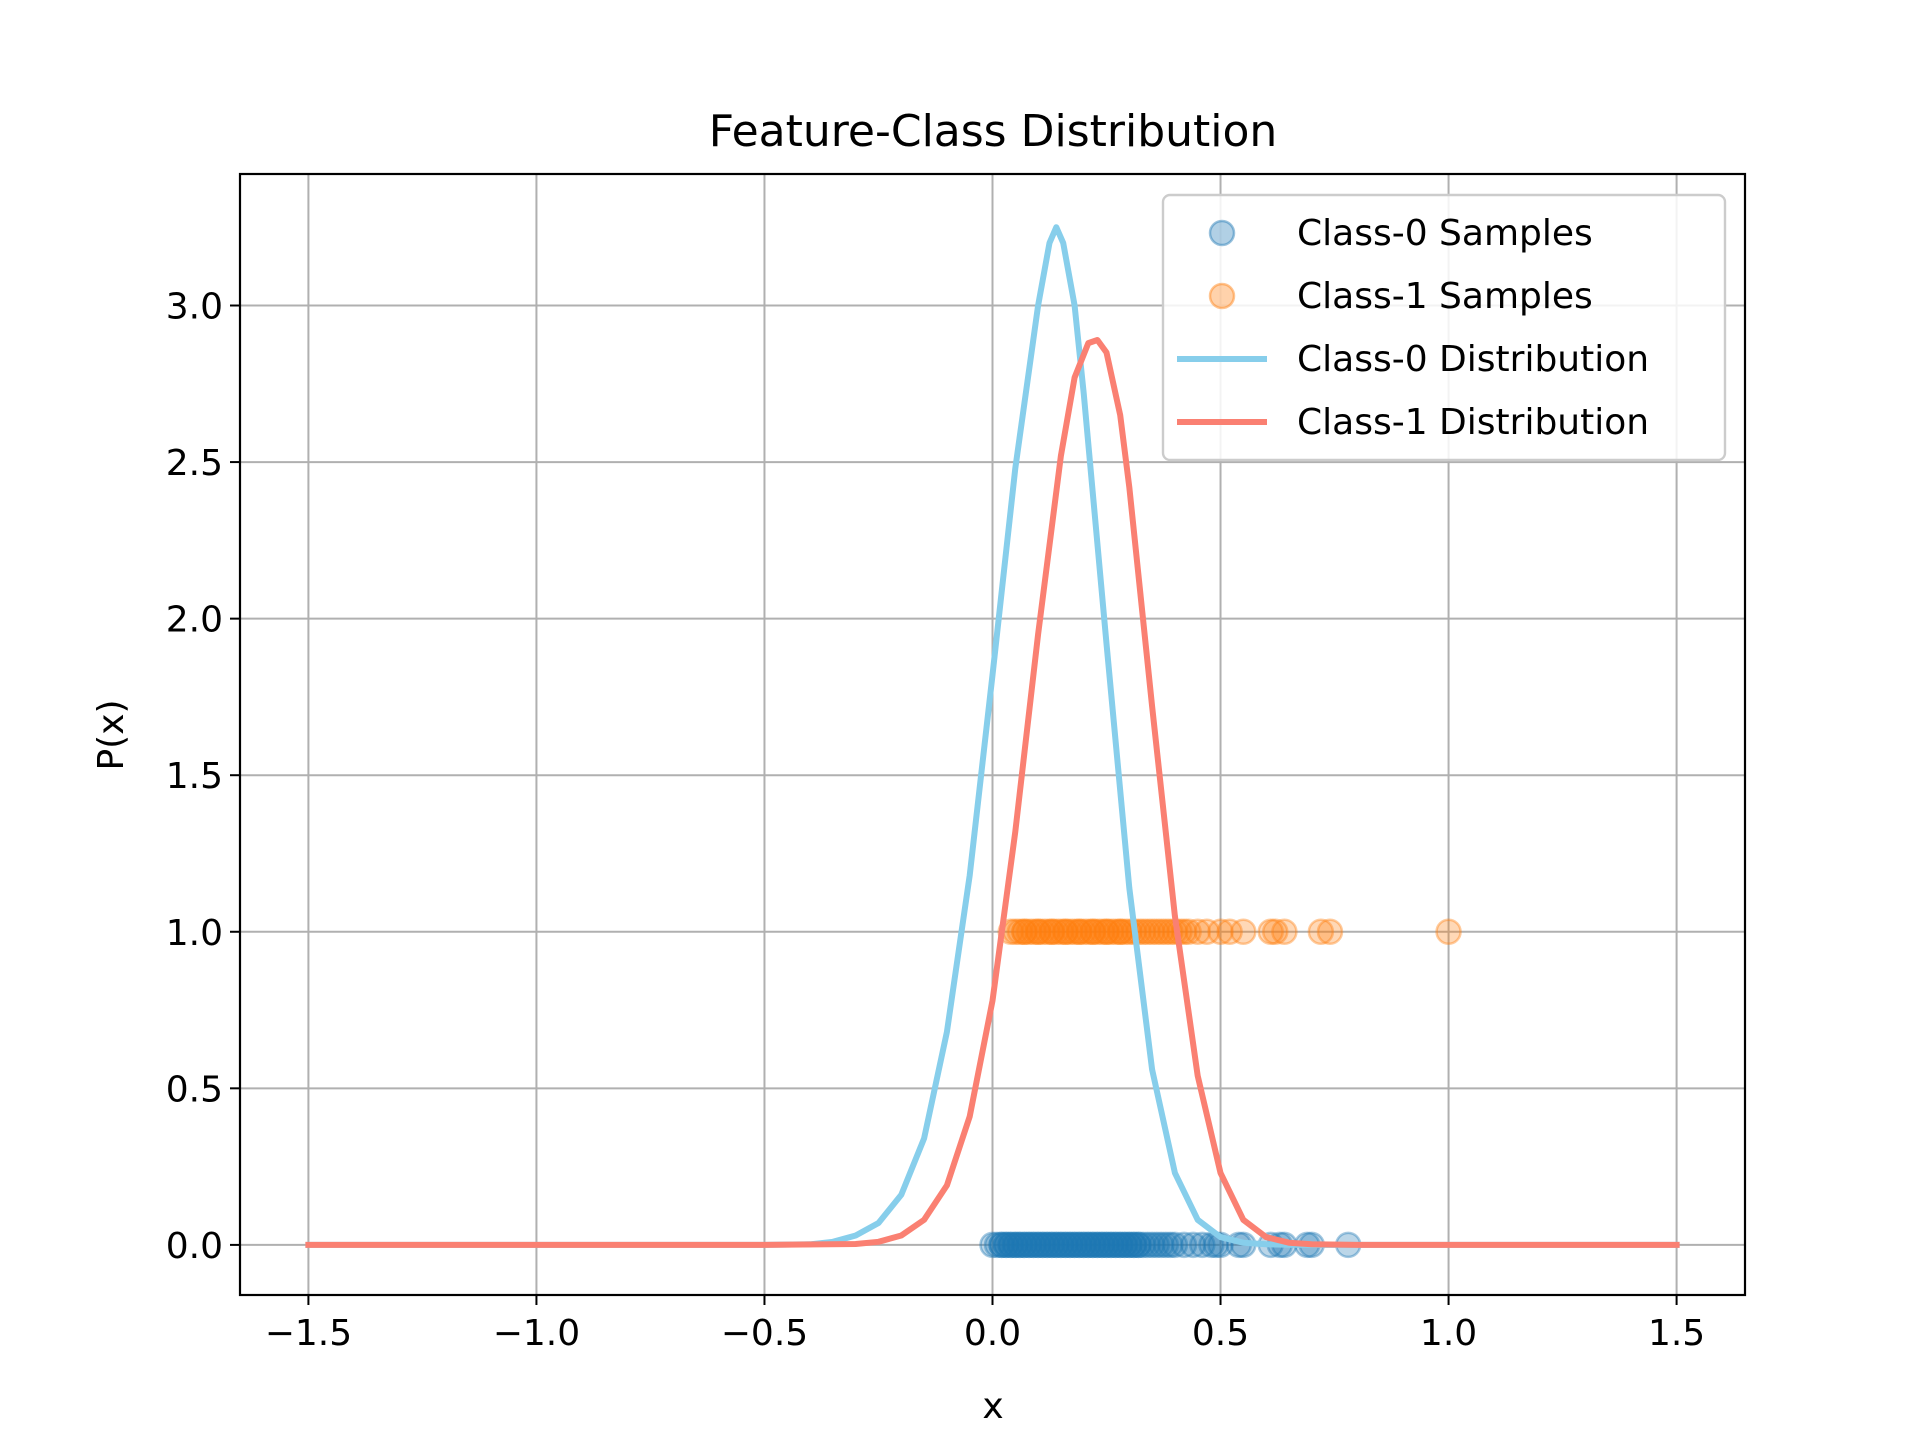  I want to click on legend-box, so click(1444, 327).